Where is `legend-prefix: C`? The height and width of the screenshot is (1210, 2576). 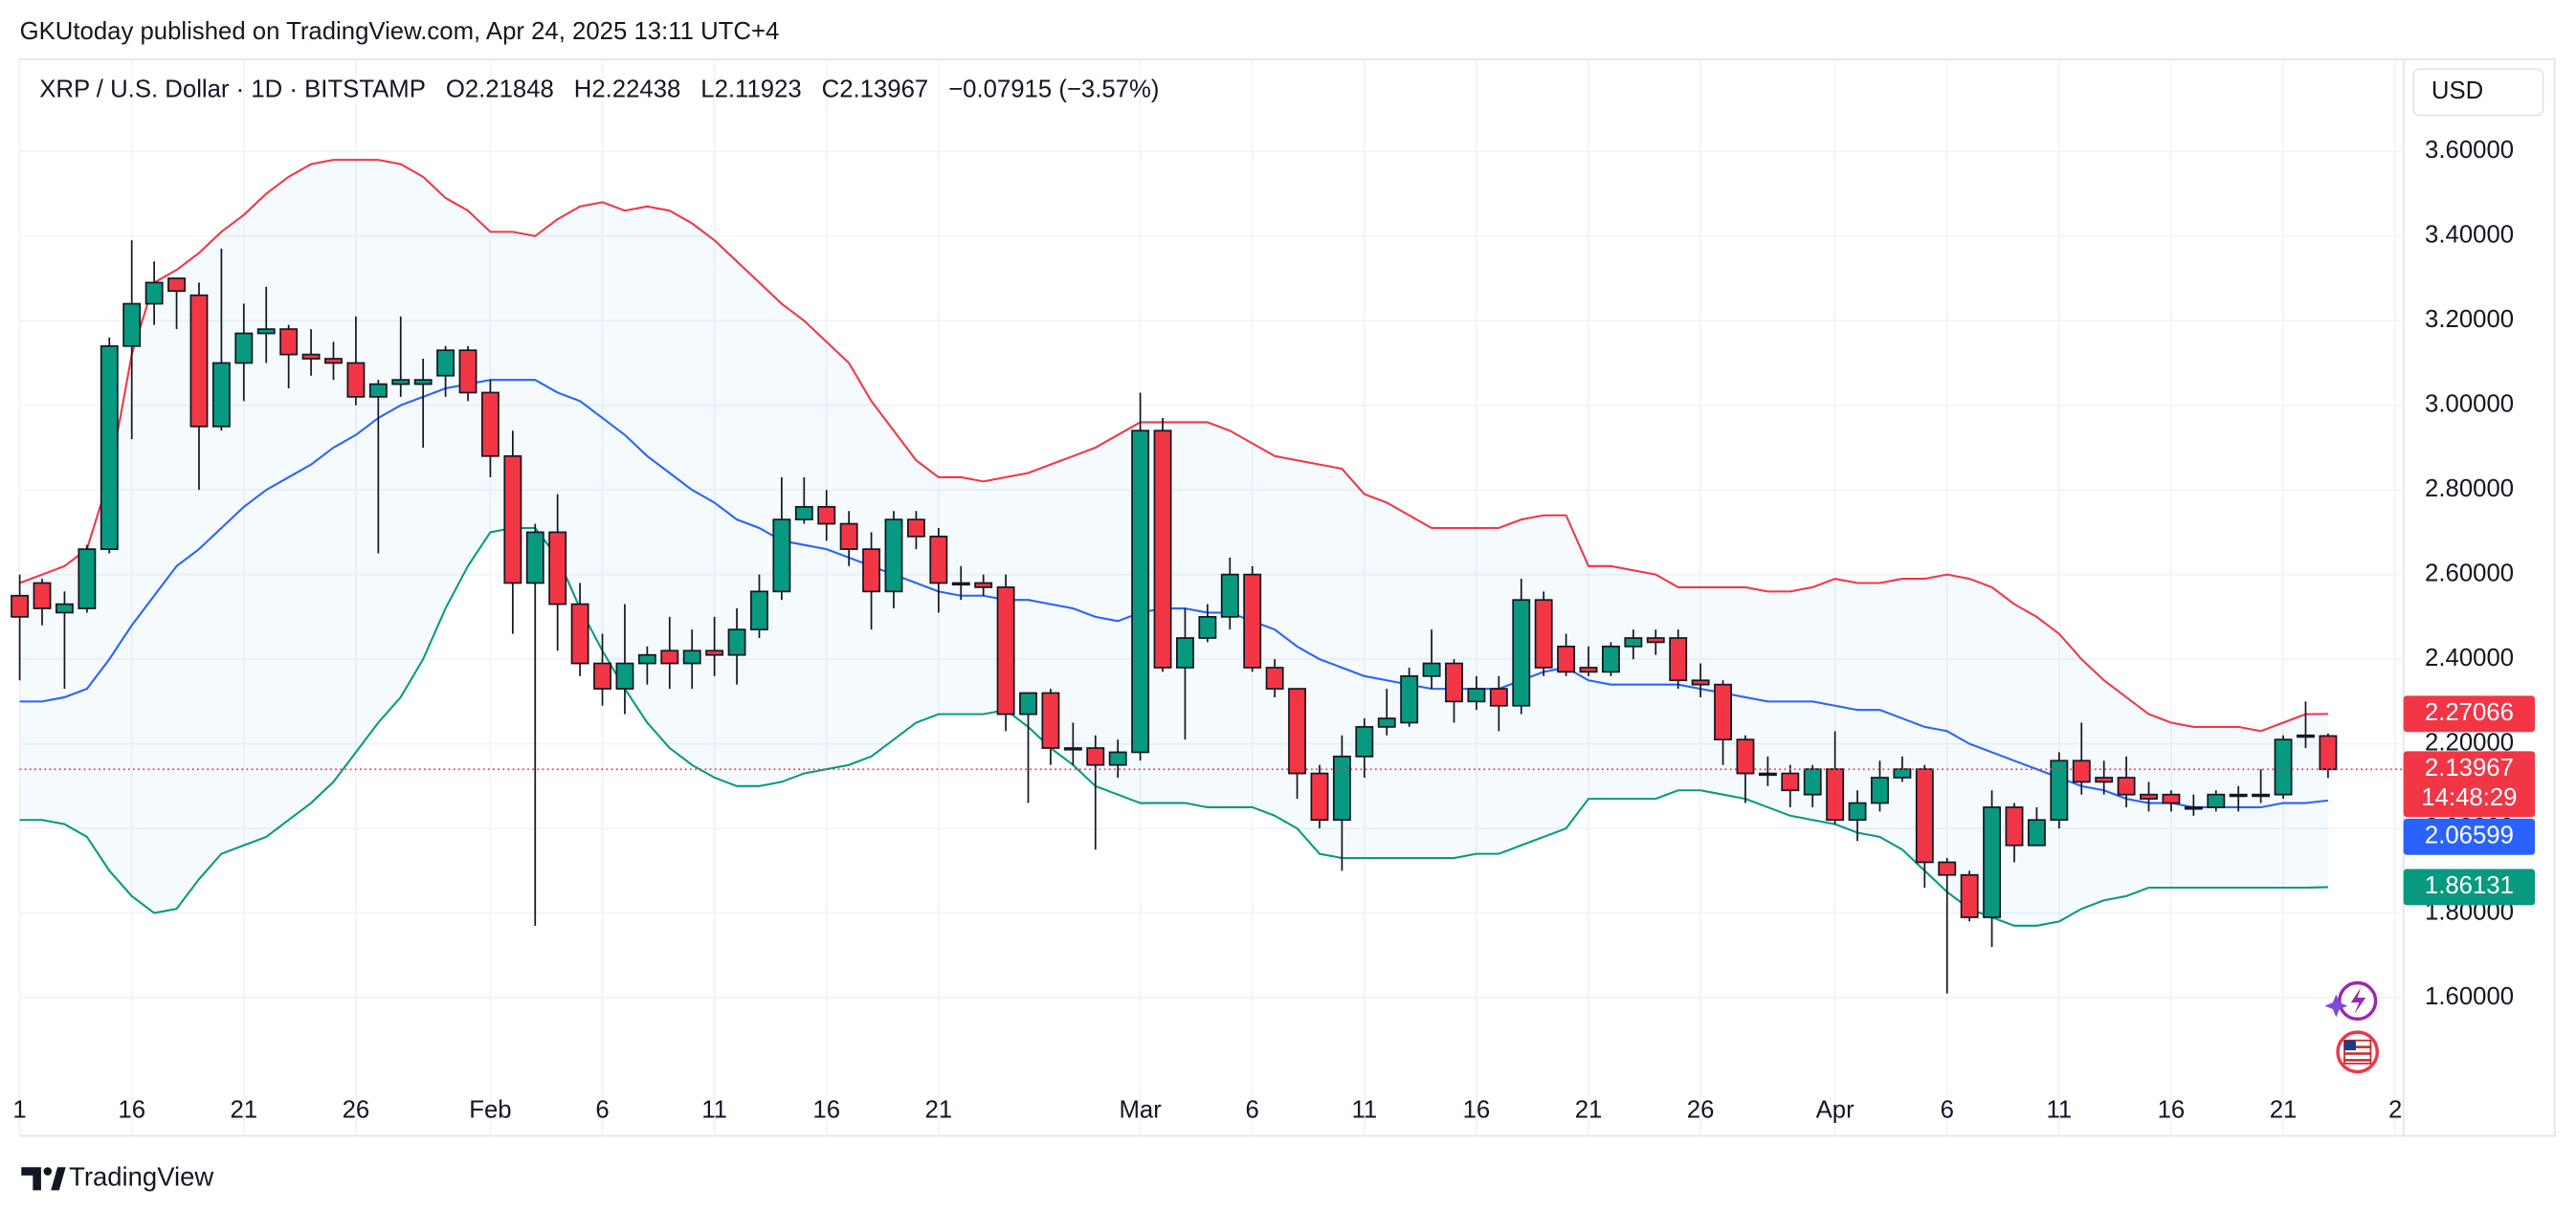
legend-prefix: C is located at coordinates (831, 89).